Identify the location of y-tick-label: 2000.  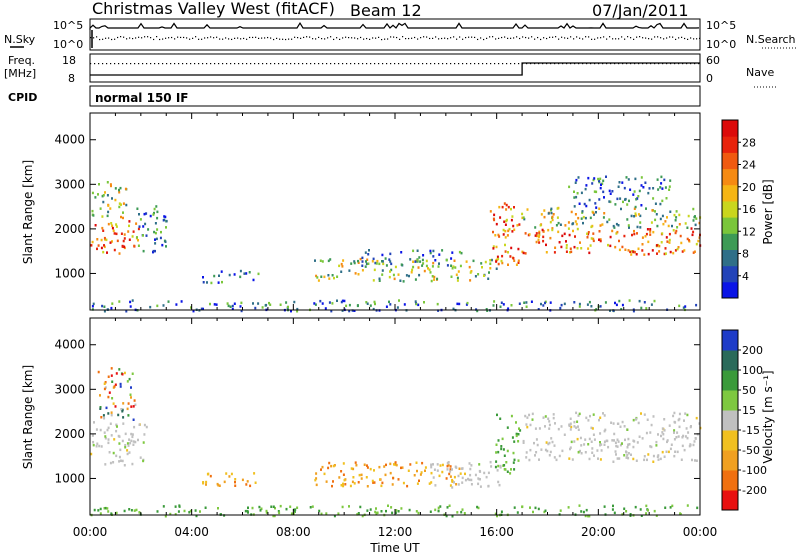
(69, 229).